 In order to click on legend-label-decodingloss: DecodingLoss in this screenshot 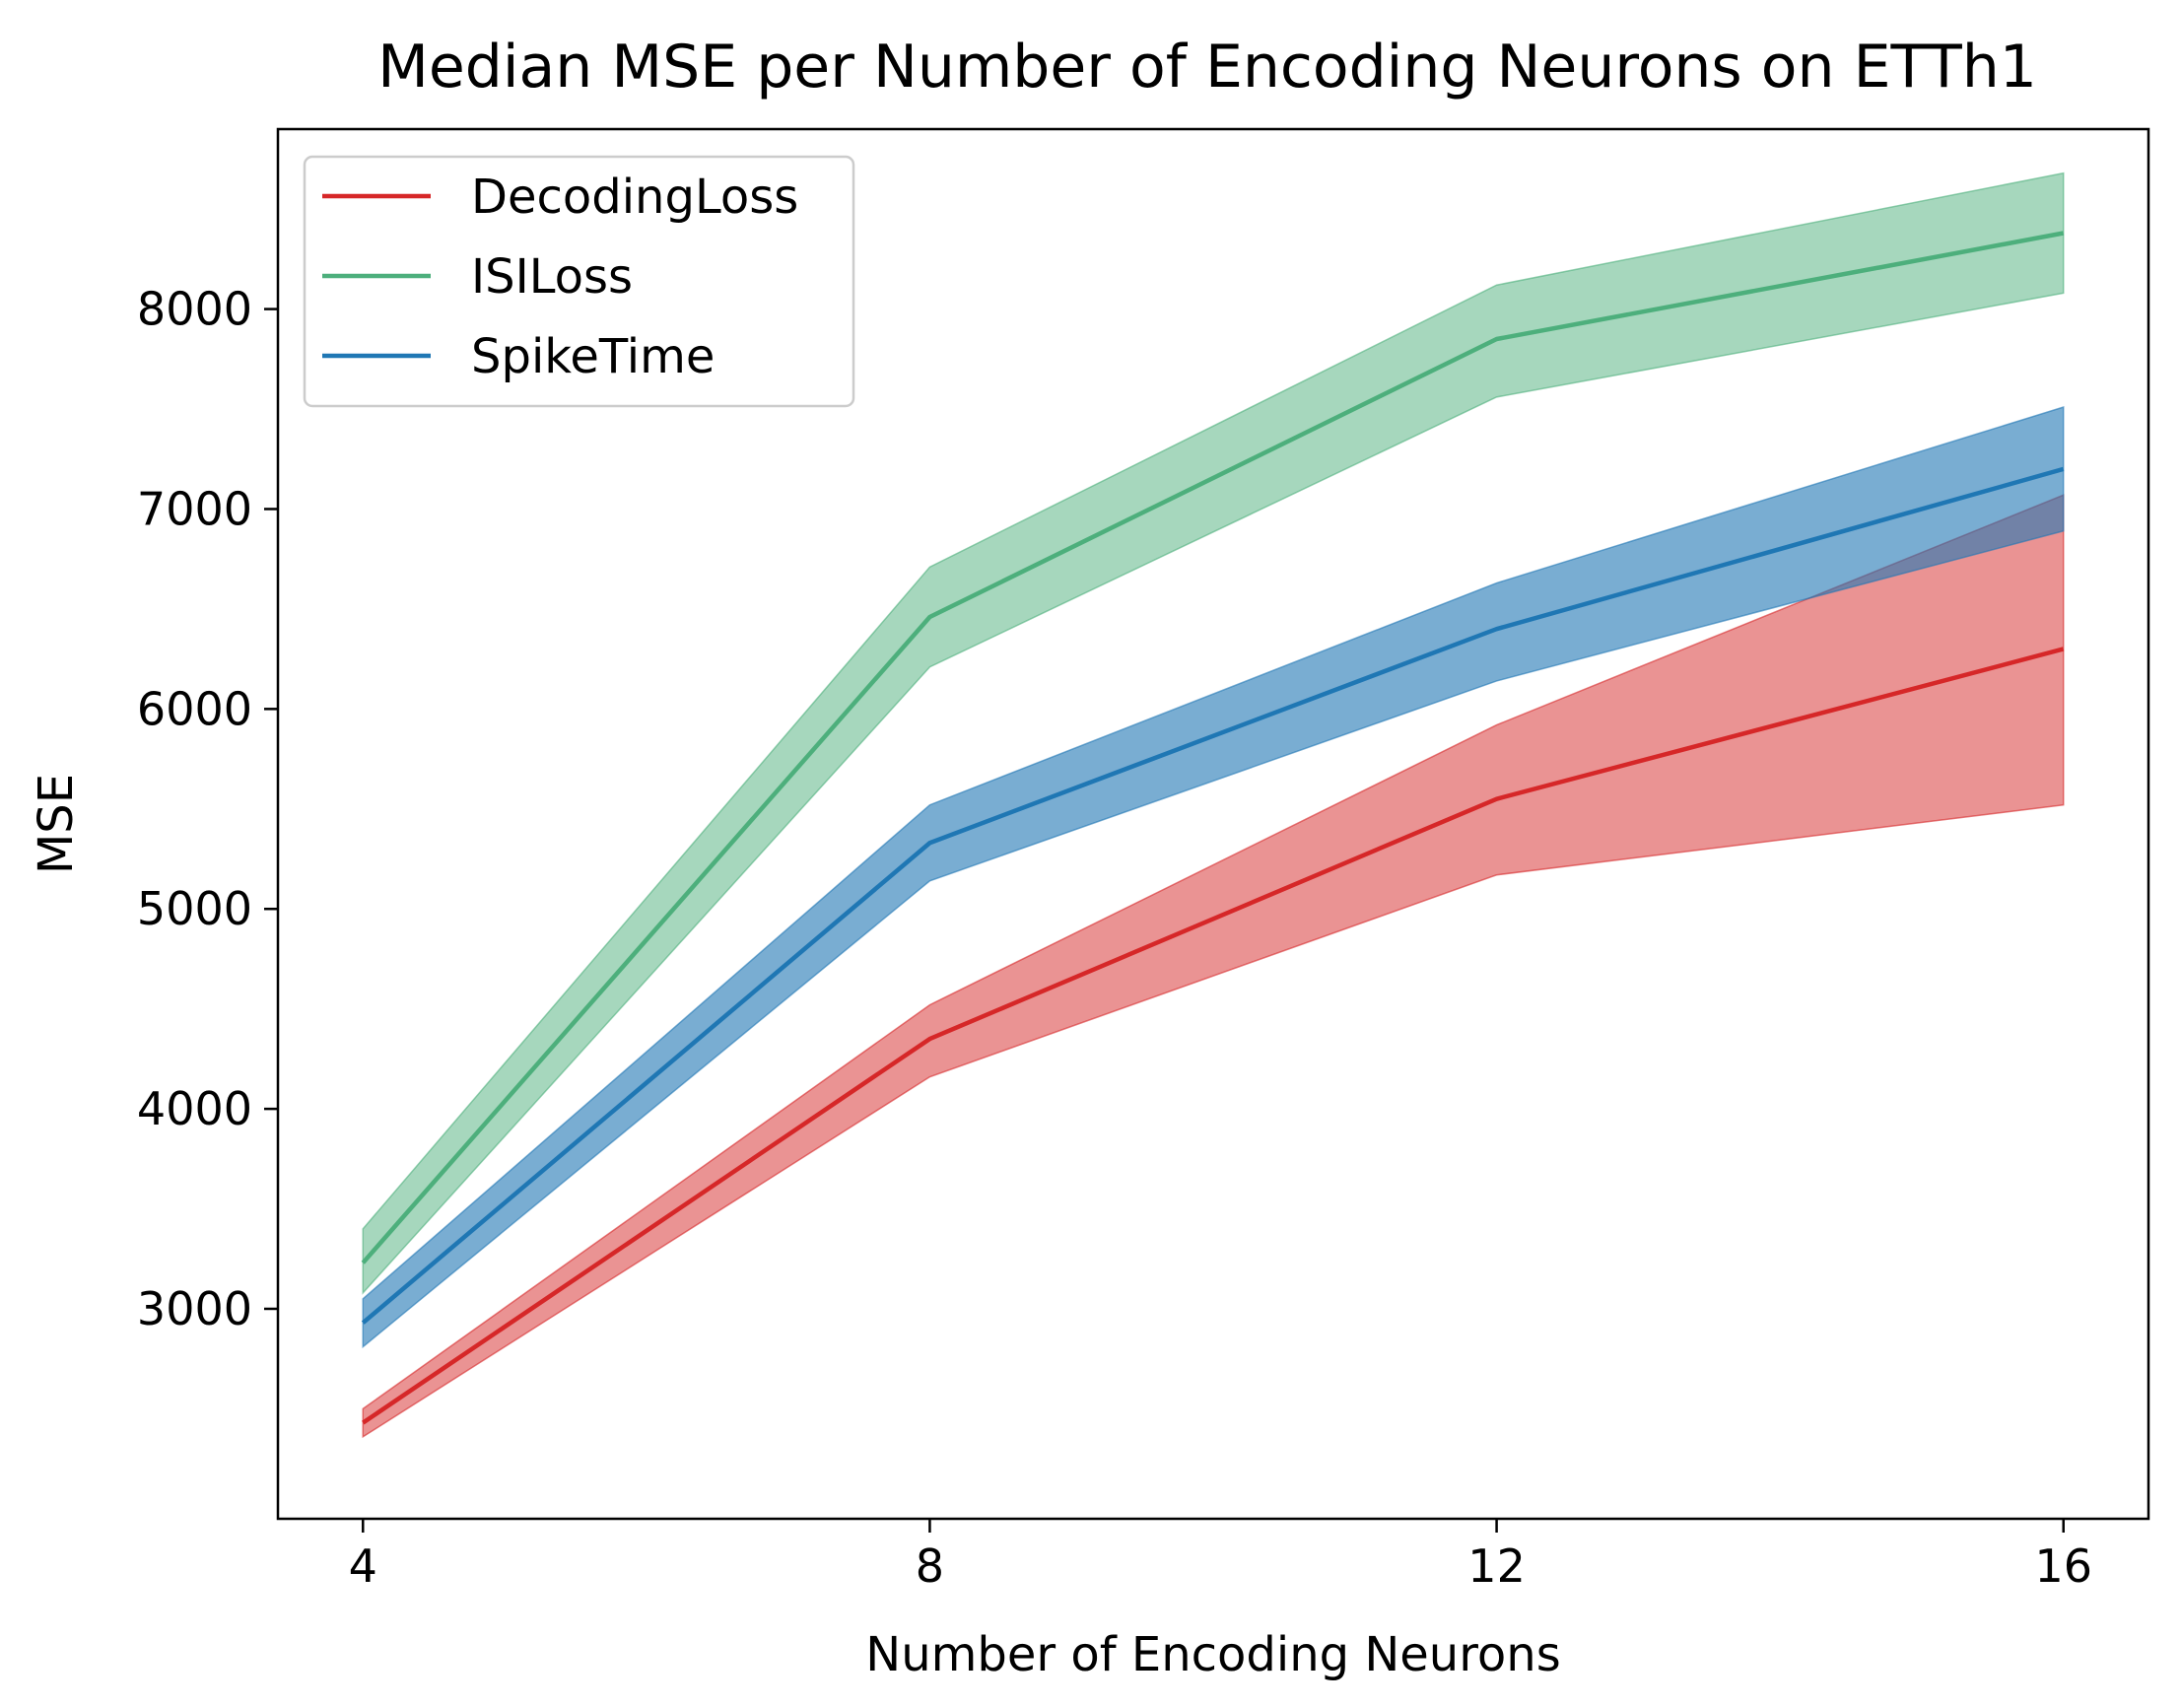, I will do `click(635, 197)`.